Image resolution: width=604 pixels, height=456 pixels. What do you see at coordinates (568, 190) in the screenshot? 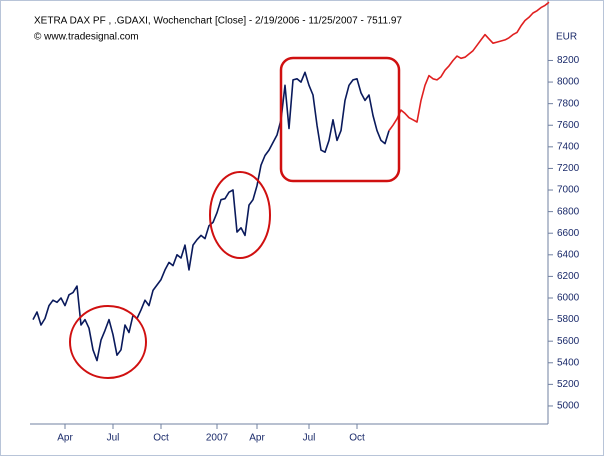
I see `y-tick-label: 7000` at bounding box center [568, 190].